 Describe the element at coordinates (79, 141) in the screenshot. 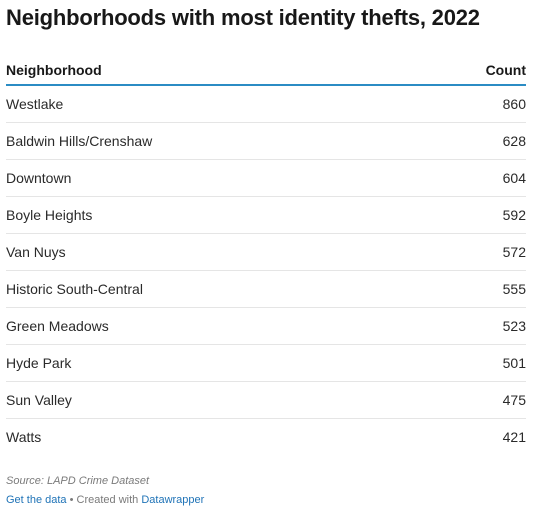

I see `row-neighborhood: Baldwin Hills/Crenshaw` at that location.